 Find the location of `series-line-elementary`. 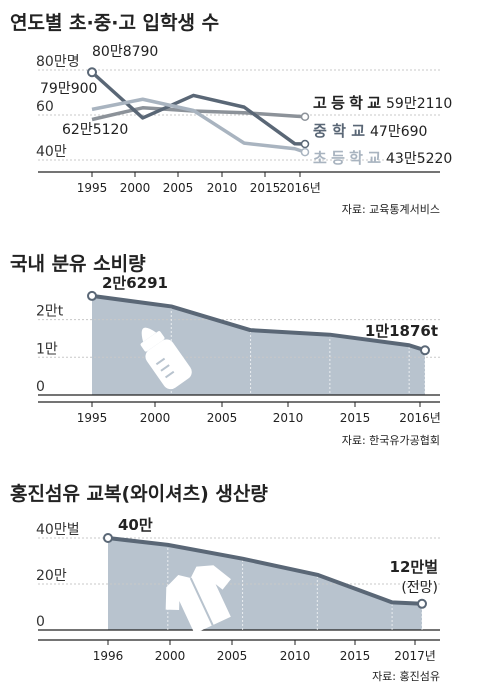

series-line-elementary is located at coordinates (198, 125).